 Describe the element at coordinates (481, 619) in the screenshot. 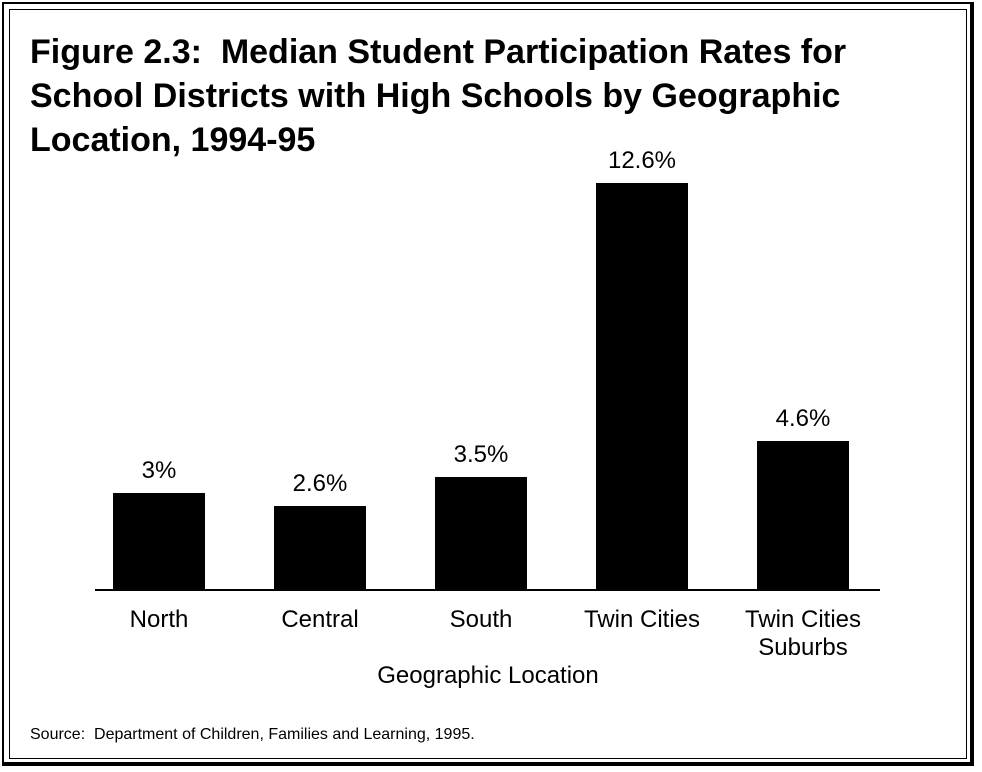

I see `x-tick-label: South` at that location.